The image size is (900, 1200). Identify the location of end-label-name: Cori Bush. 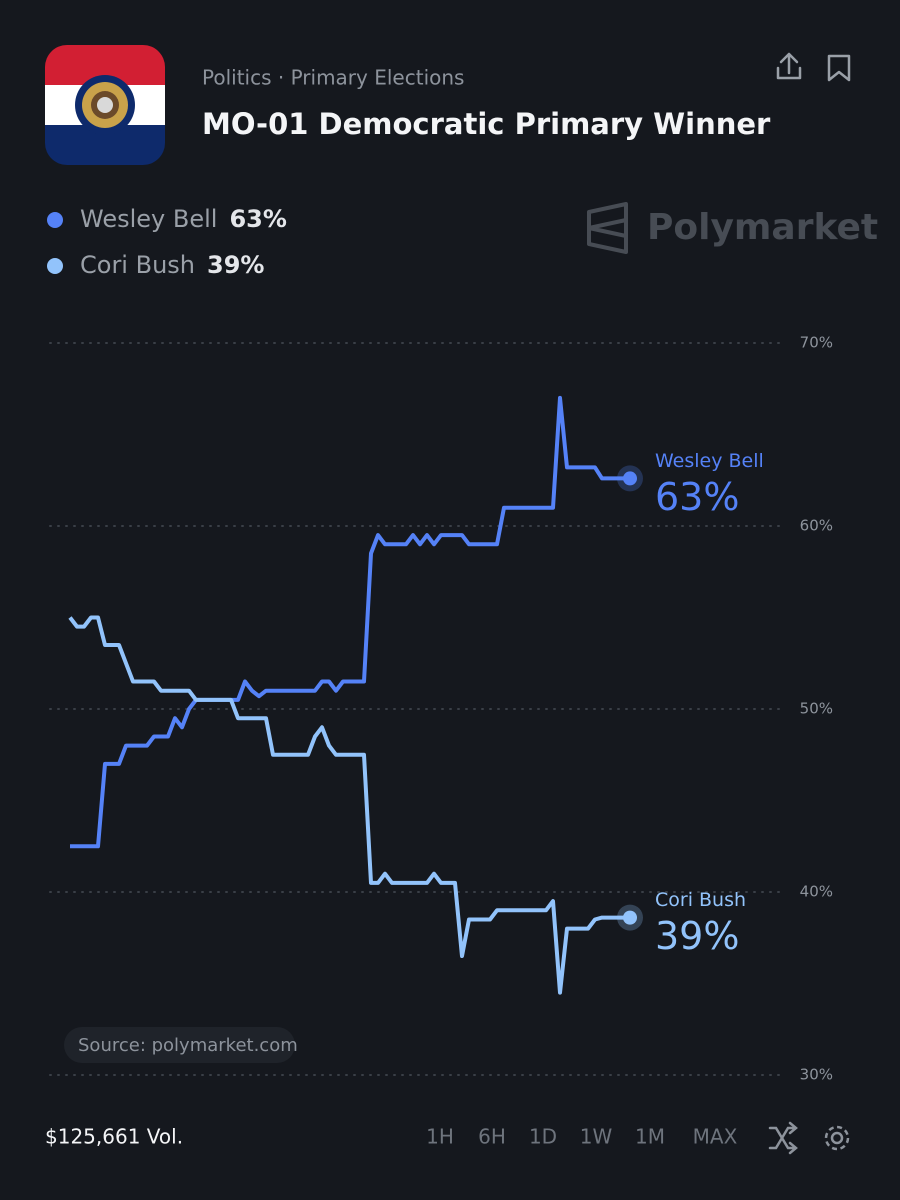
(700, 900).